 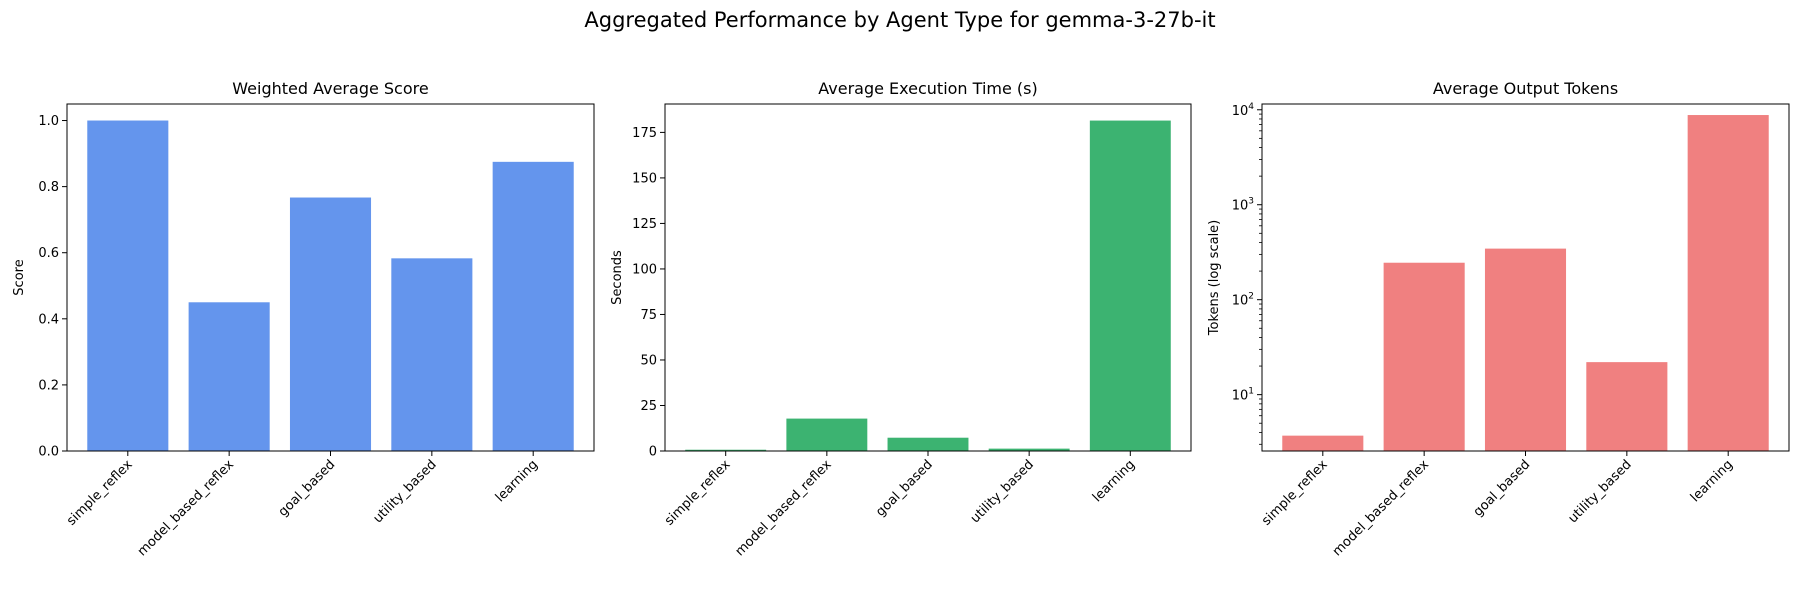 I want to click on y-tick-label-tokens: 10¹, so click(x=1243, y=395).